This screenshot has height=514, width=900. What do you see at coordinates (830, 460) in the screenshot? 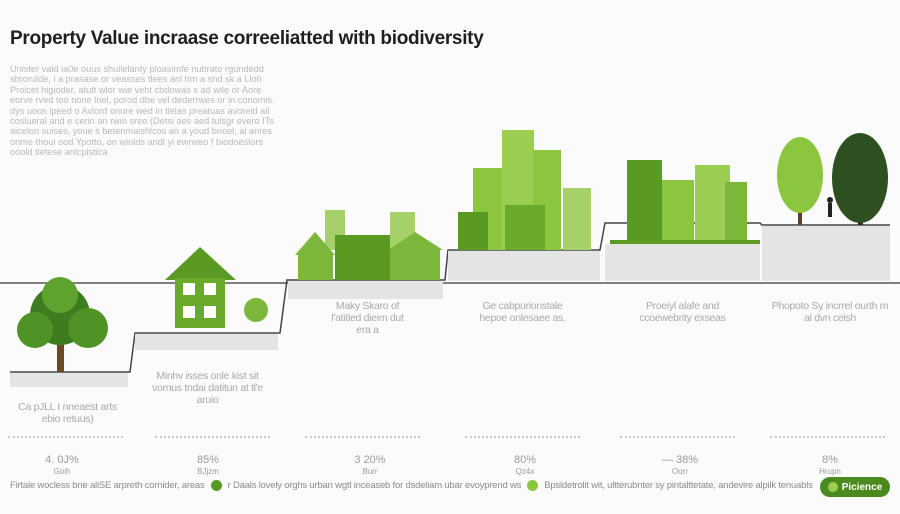
I see `stage-percent-6: 8%` at bounding box center [830, 460].